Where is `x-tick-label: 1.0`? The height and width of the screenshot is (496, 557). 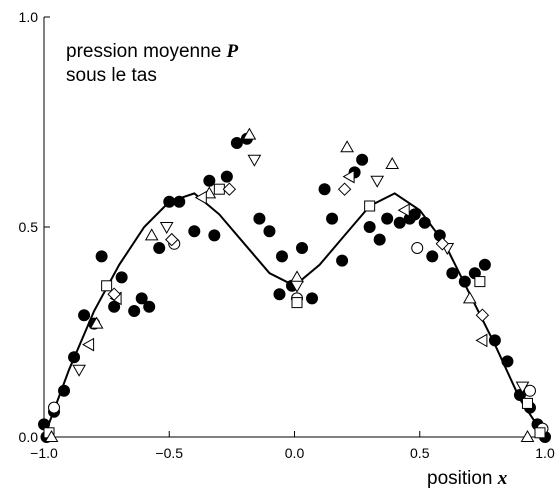 x-tick-label: 1.0 is located at coordinates (545, 453).